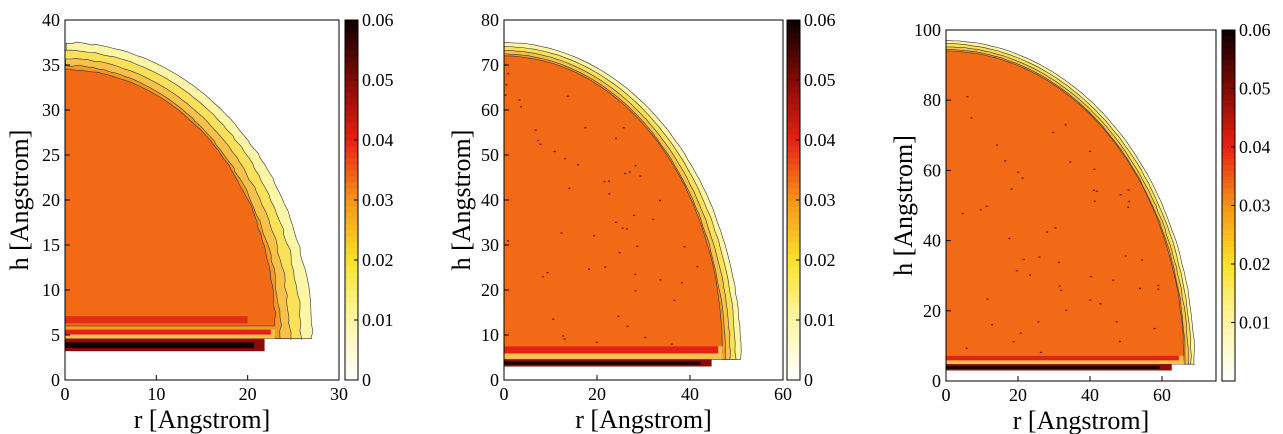 This screenshot has width=1283, height=434. I want to click on x-axis-label: r [Angstrom], so click(202, 419).